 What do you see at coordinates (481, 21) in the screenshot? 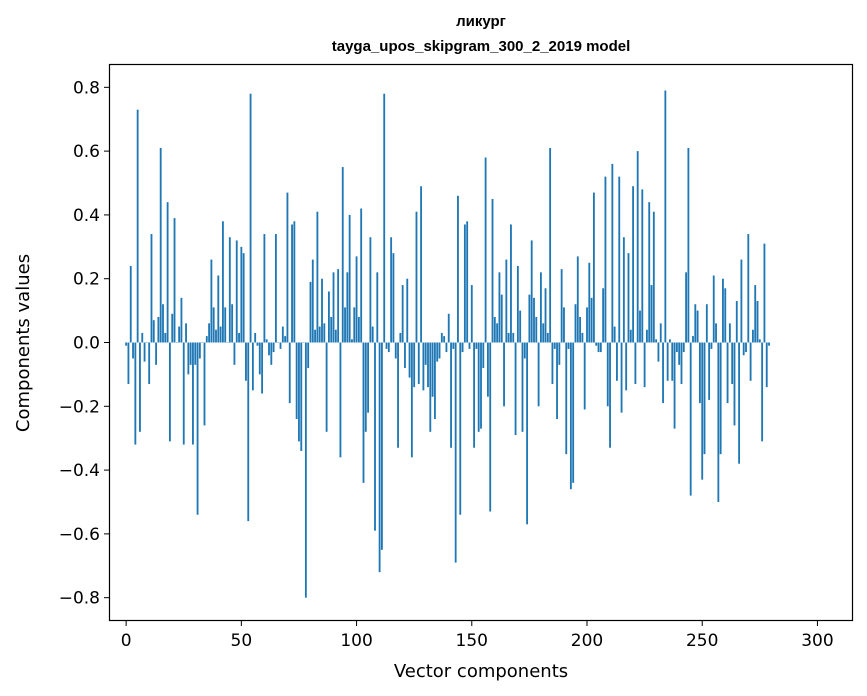
I see `chart-title: ликург` at bounding box center [481, 21].